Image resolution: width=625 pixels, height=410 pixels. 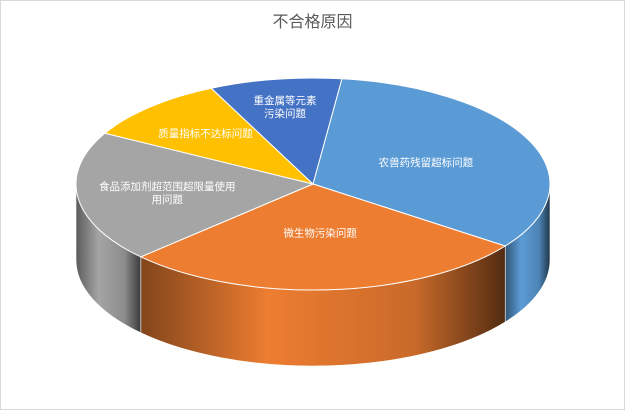 I want to click on chart-title: 不合格原因, so click(x=312, y=21).